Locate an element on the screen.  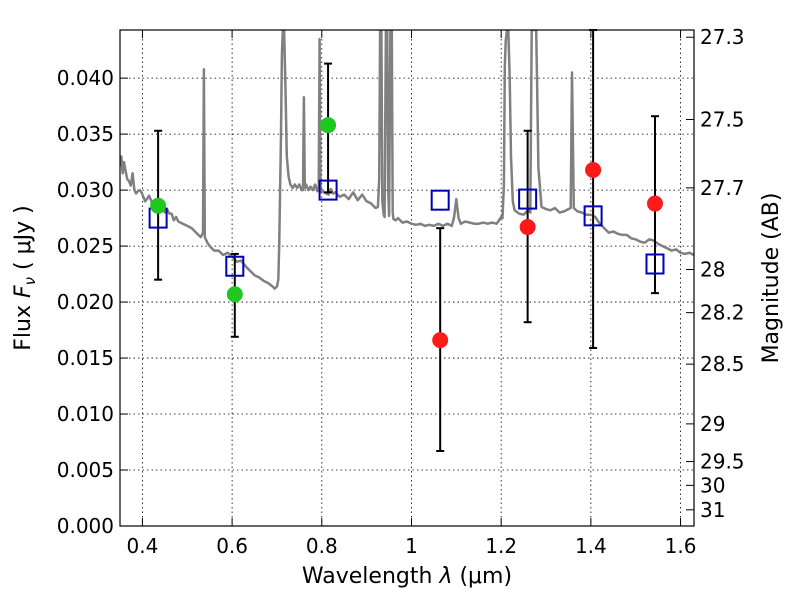
x-tick-label: 1 is located at coordinates (411, 546).